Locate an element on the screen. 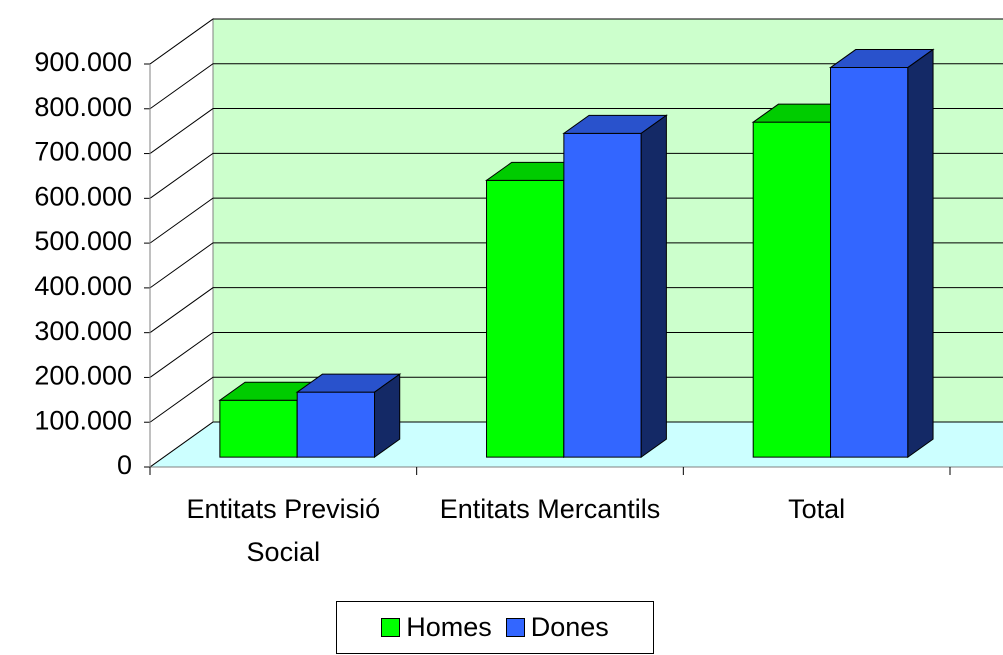  legend-item: Homes is located at coordinates (436, 627).